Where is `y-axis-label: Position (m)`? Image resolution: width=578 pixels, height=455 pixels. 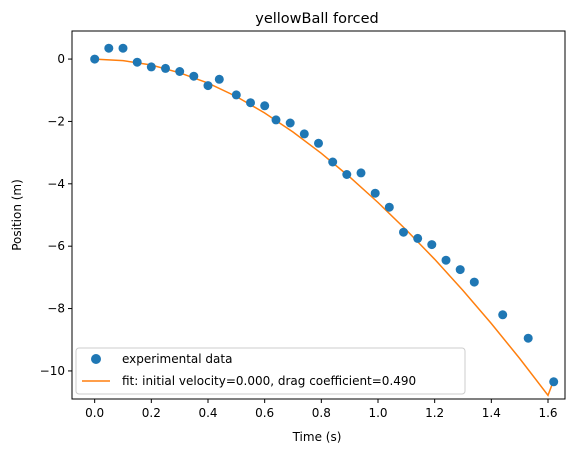
y-axis-label: Position (m) is located at coordinates (17, 215).